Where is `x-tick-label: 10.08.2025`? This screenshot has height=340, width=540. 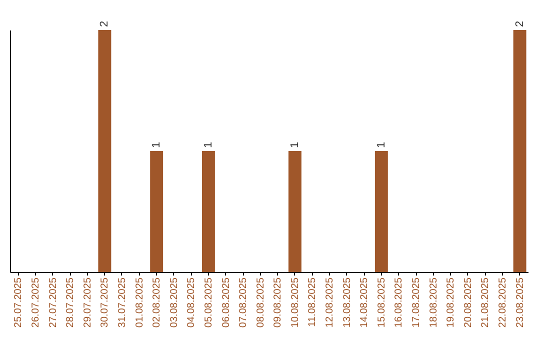
x-tick-label: 10.08.2025 is located at coordinates (295, 302).